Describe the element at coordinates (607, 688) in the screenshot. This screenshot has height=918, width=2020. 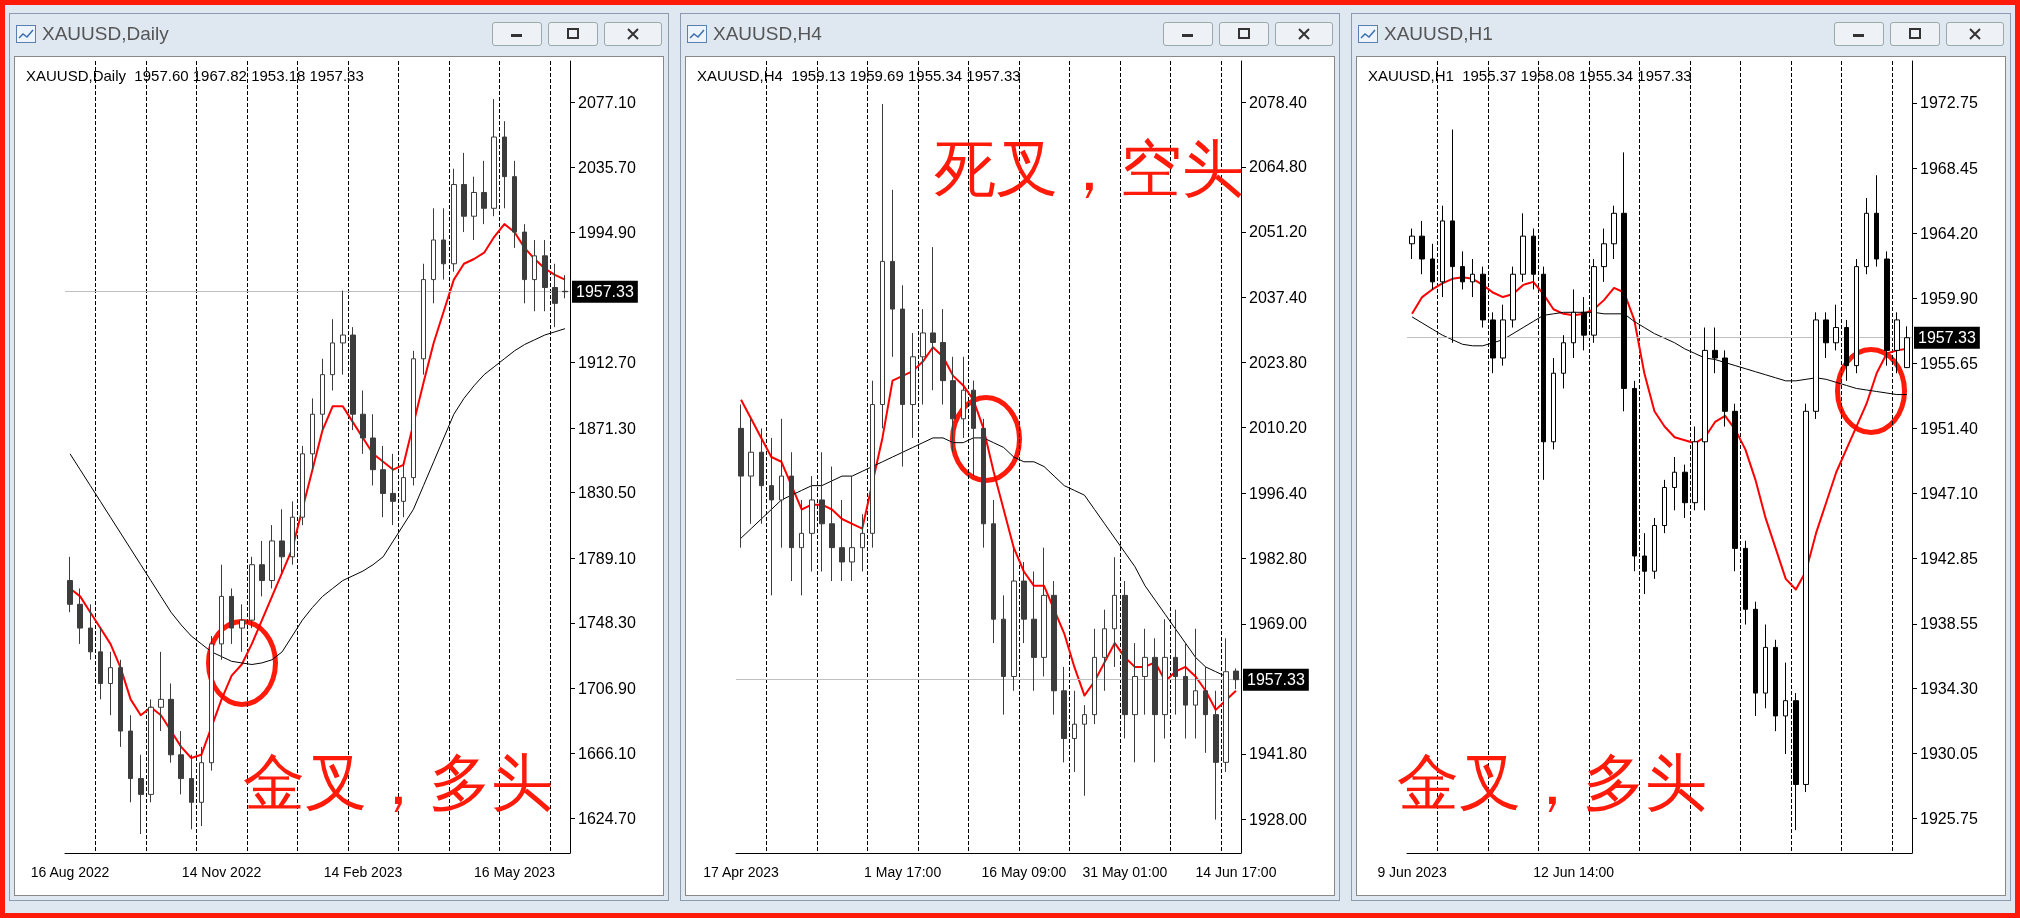
I see `y-tick-label: 1706.90` at that location.